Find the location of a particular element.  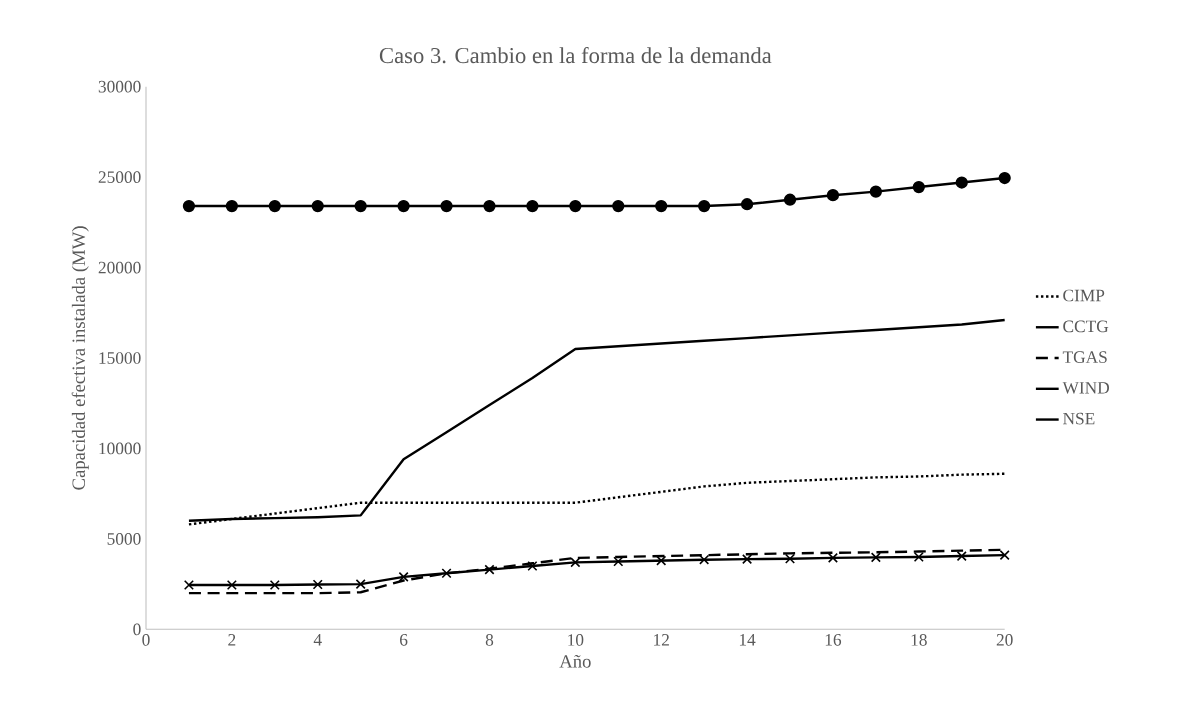

legend-label: WIND is located at coordinates (1085, 388).